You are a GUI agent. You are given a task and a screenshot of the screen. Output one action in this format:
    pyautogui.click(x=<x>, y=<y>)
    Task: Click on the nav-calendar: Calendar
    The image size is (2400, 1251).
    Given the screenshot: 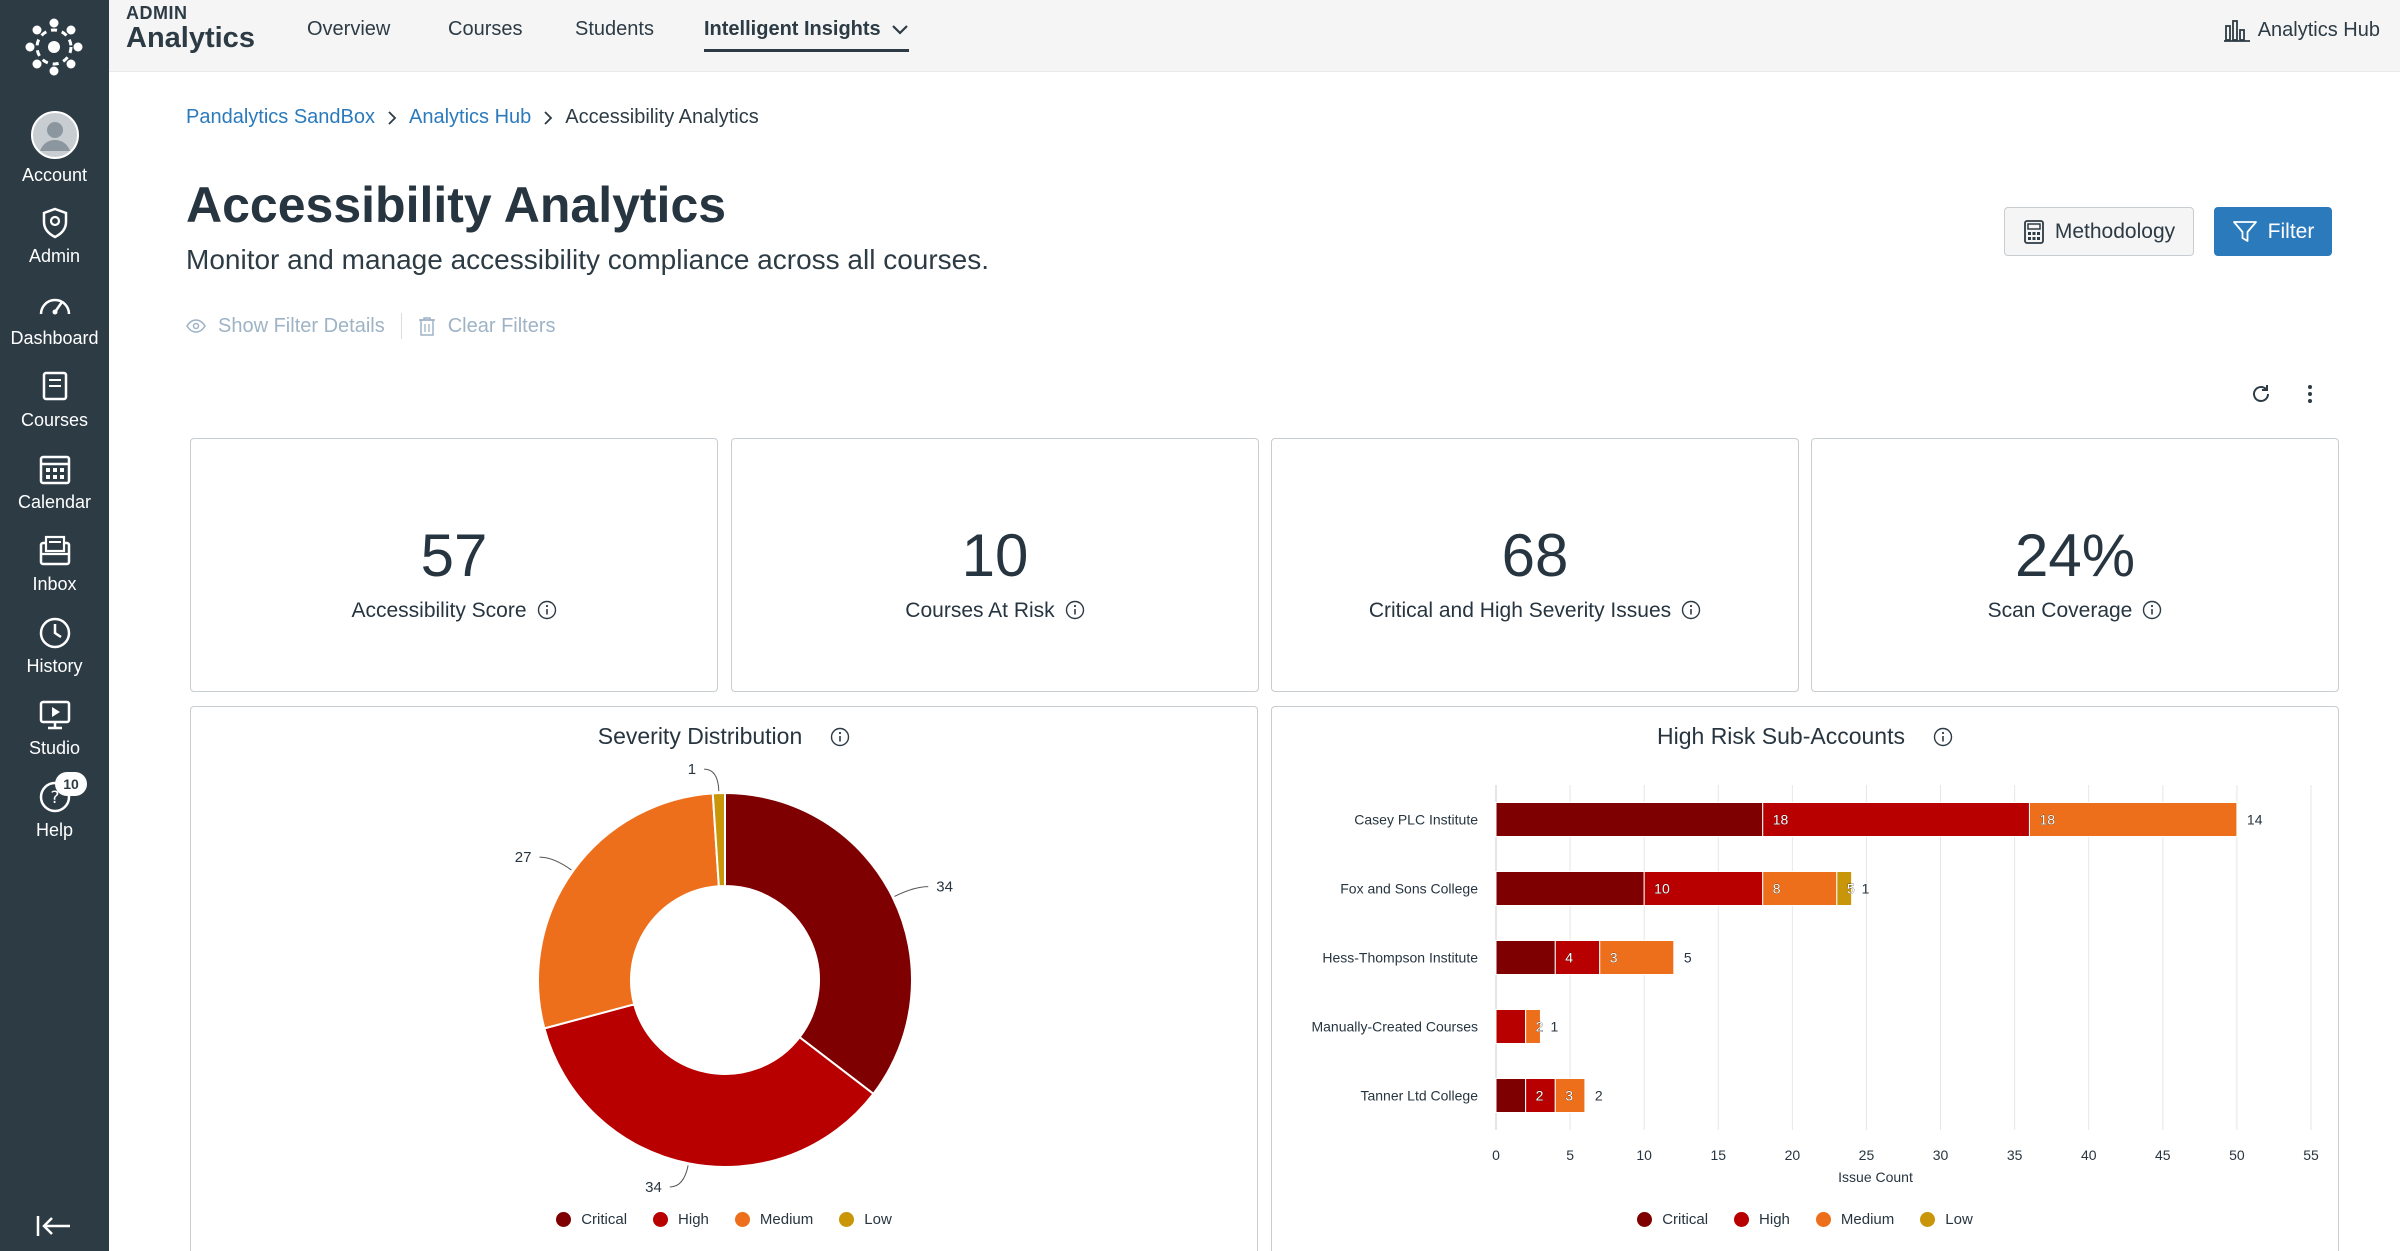 What is the action you would take?
    pyautogui.click(x=54, y=482)
    